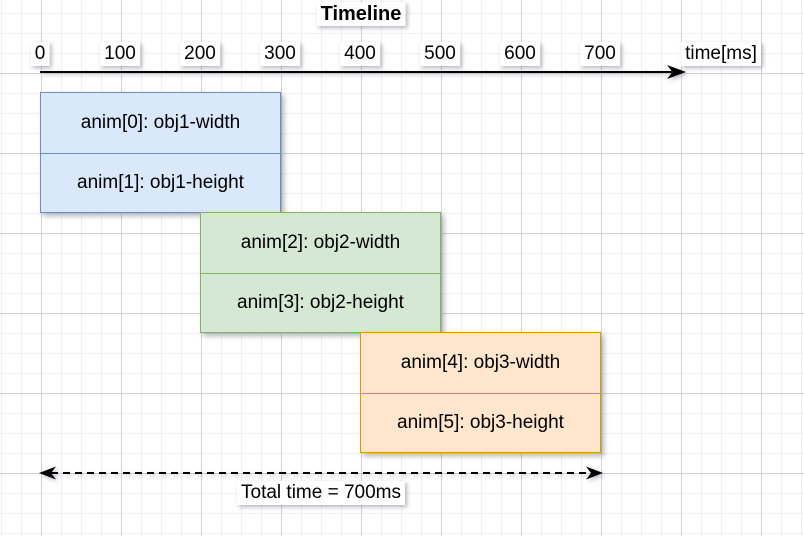 The height and width of the screenshot is (536, 804). I want to click on anim-bar-2-label: anim[2]: obj2-width, so click(320, 242).